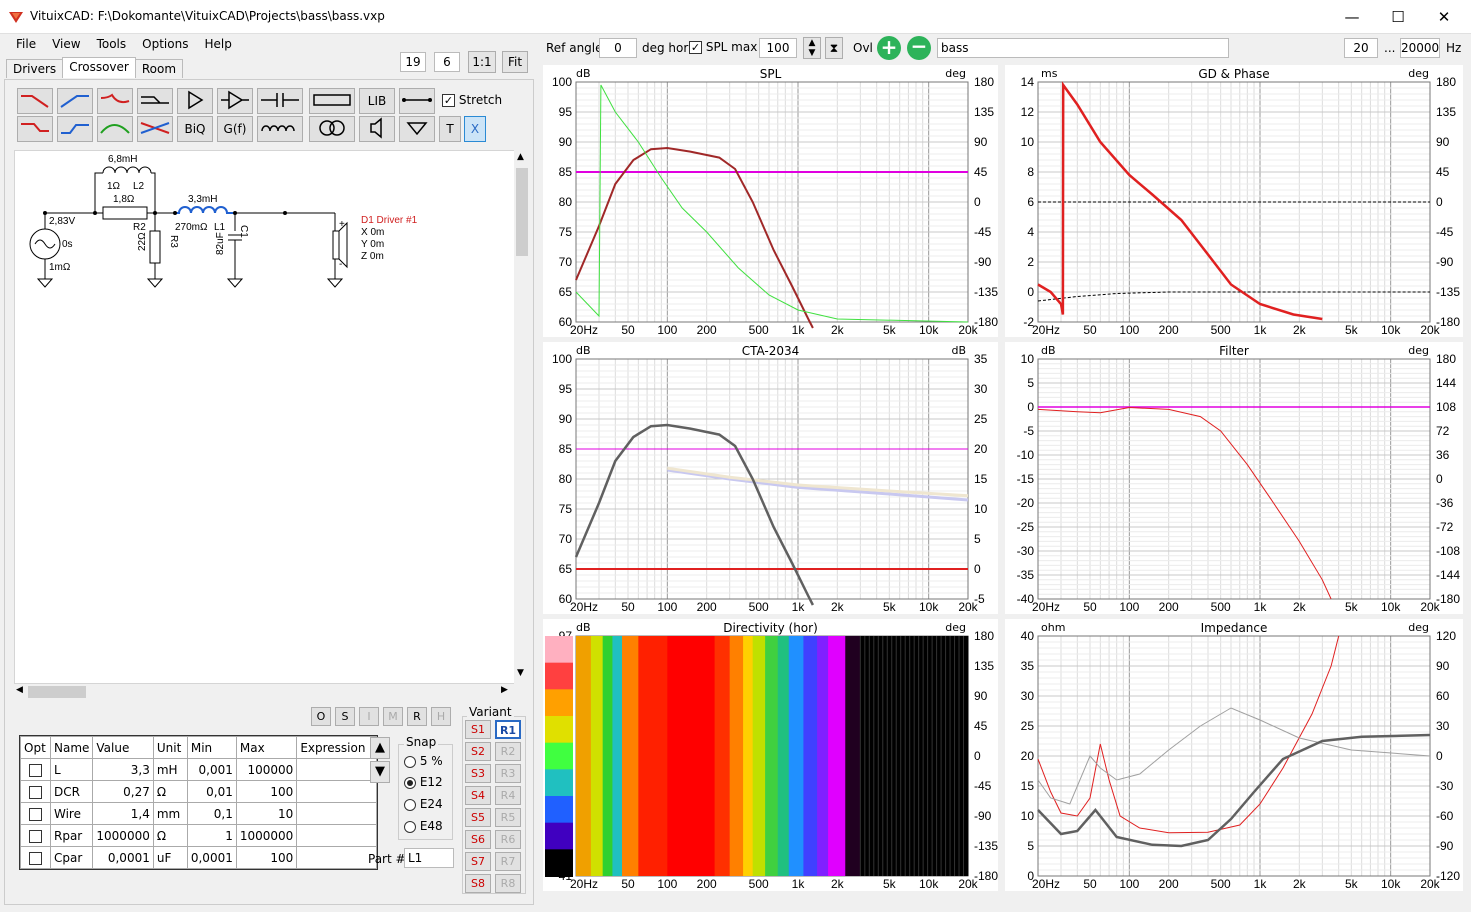  Describe the element at coordinates (195, 101) in the screenshot. I see `buffer-tool` at that location.